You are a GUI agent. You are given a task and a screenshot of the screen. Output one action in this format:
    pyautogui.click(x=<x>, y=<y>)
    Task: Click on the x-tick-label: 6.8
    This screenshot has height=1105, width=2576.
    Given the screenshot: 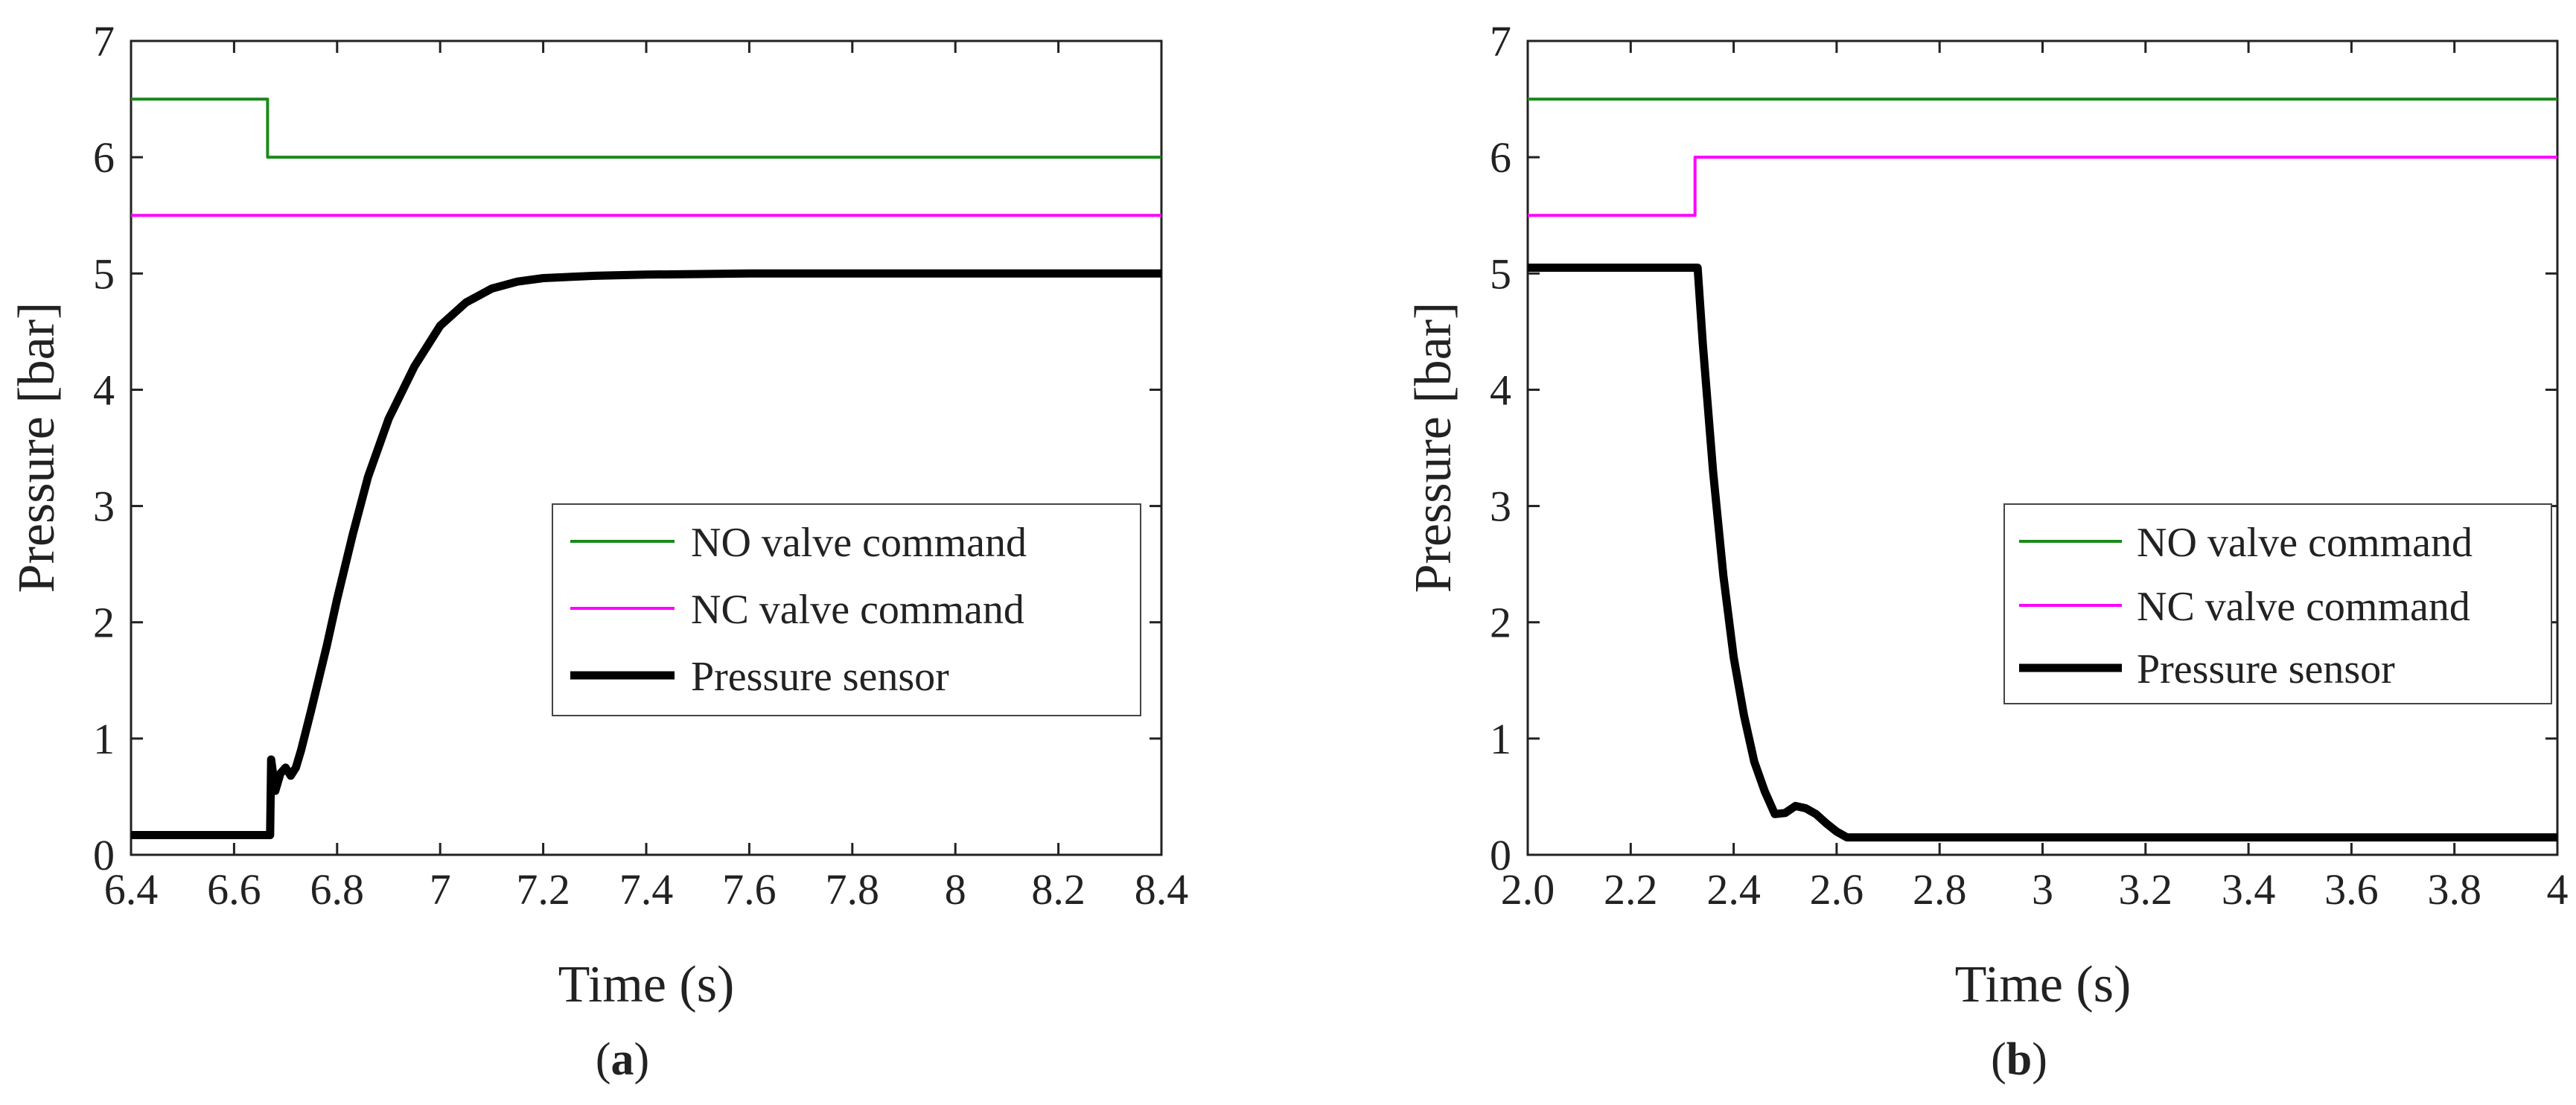 What is the action you would take?
    pyautogui.click(x=337, y=889)
    